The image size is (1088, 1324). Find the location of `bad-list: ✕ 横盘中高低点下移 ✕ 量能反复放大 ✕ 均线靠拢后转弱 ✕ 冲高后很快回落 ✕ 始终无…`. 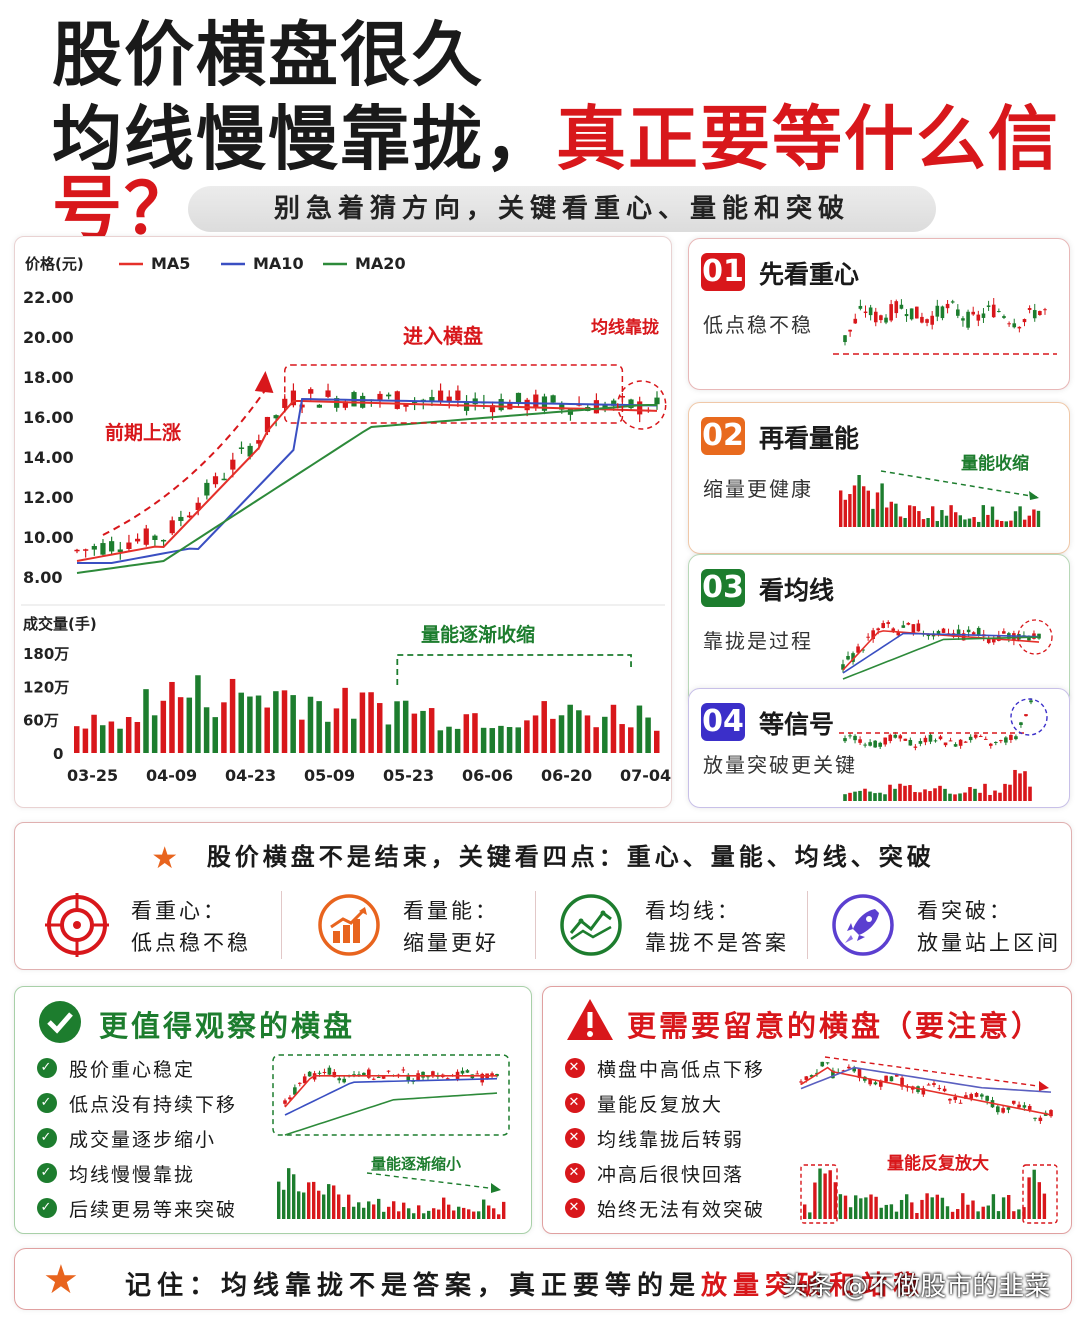

bad-list: ✕ 横盘中高低点下移 ✕ 量能反复放大 ✕ 均线靠拢后转弱 ✕ 冲高后很快回落 ✕ 始终无… is located at coordinates (665, 1142).